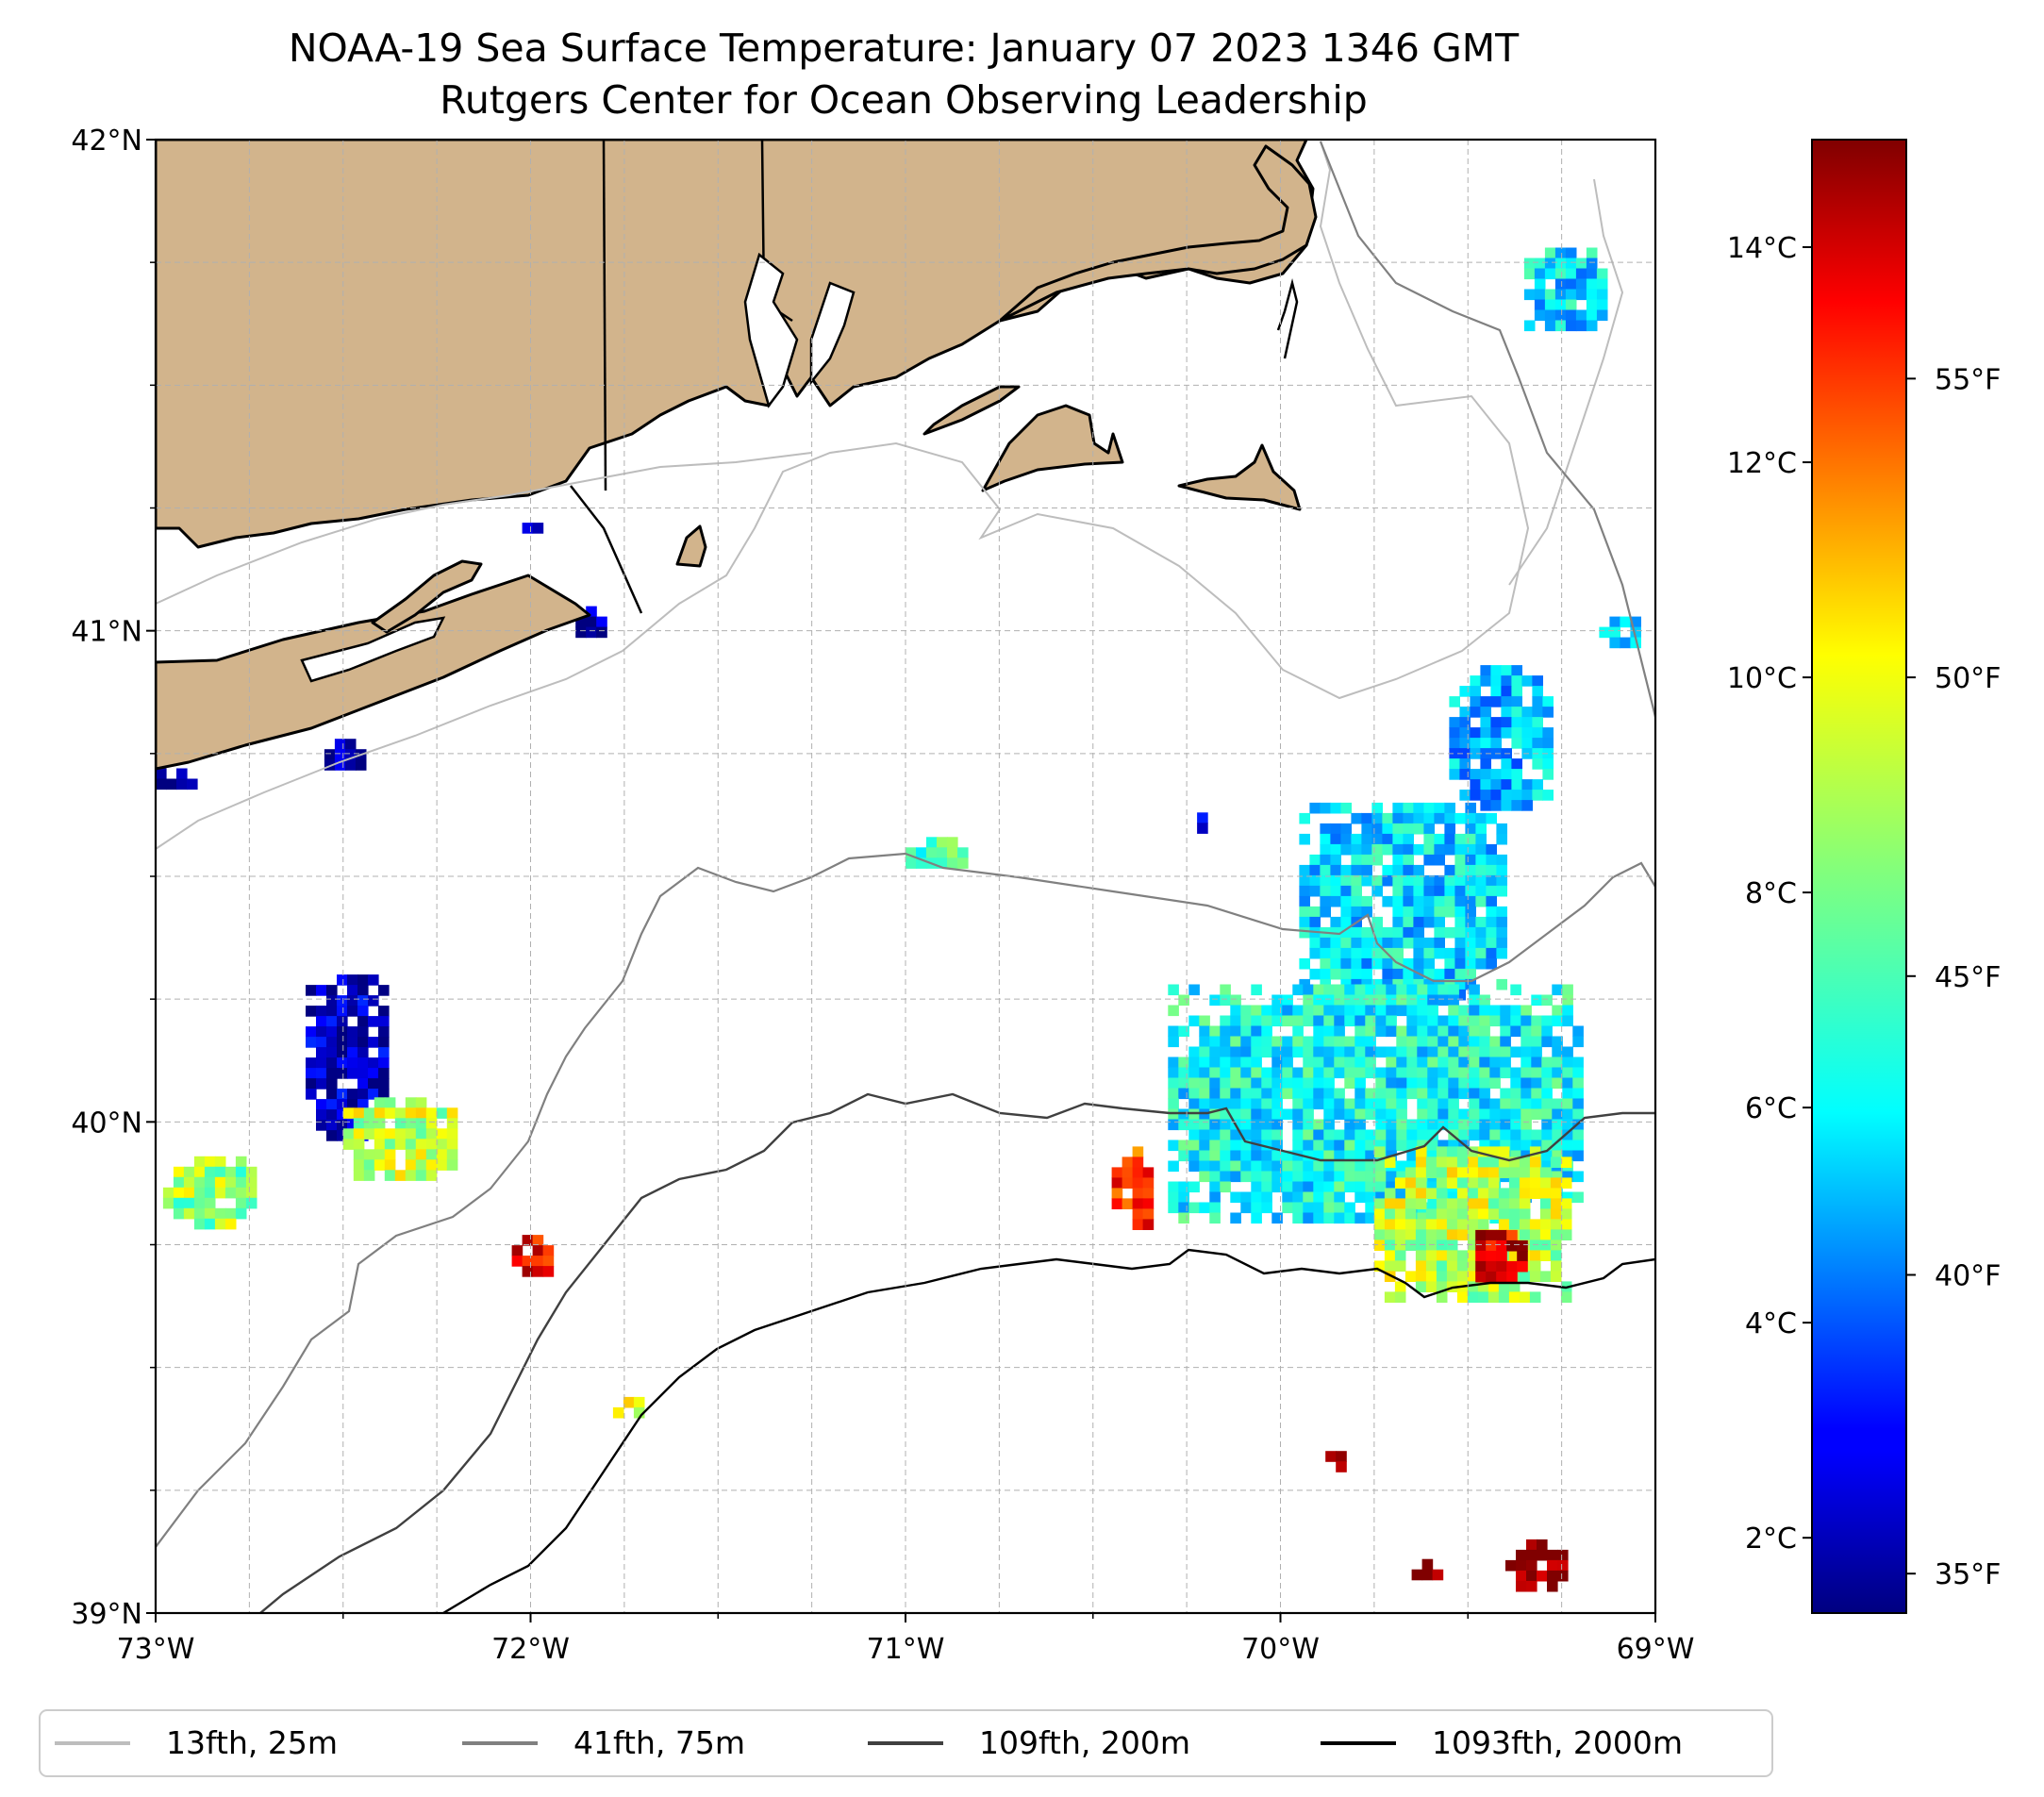  What do you see at coordinates (1280, 1649) in the screenshot?
I see `x-tick-label: 70°W` at bounding box center [1280, 1649].